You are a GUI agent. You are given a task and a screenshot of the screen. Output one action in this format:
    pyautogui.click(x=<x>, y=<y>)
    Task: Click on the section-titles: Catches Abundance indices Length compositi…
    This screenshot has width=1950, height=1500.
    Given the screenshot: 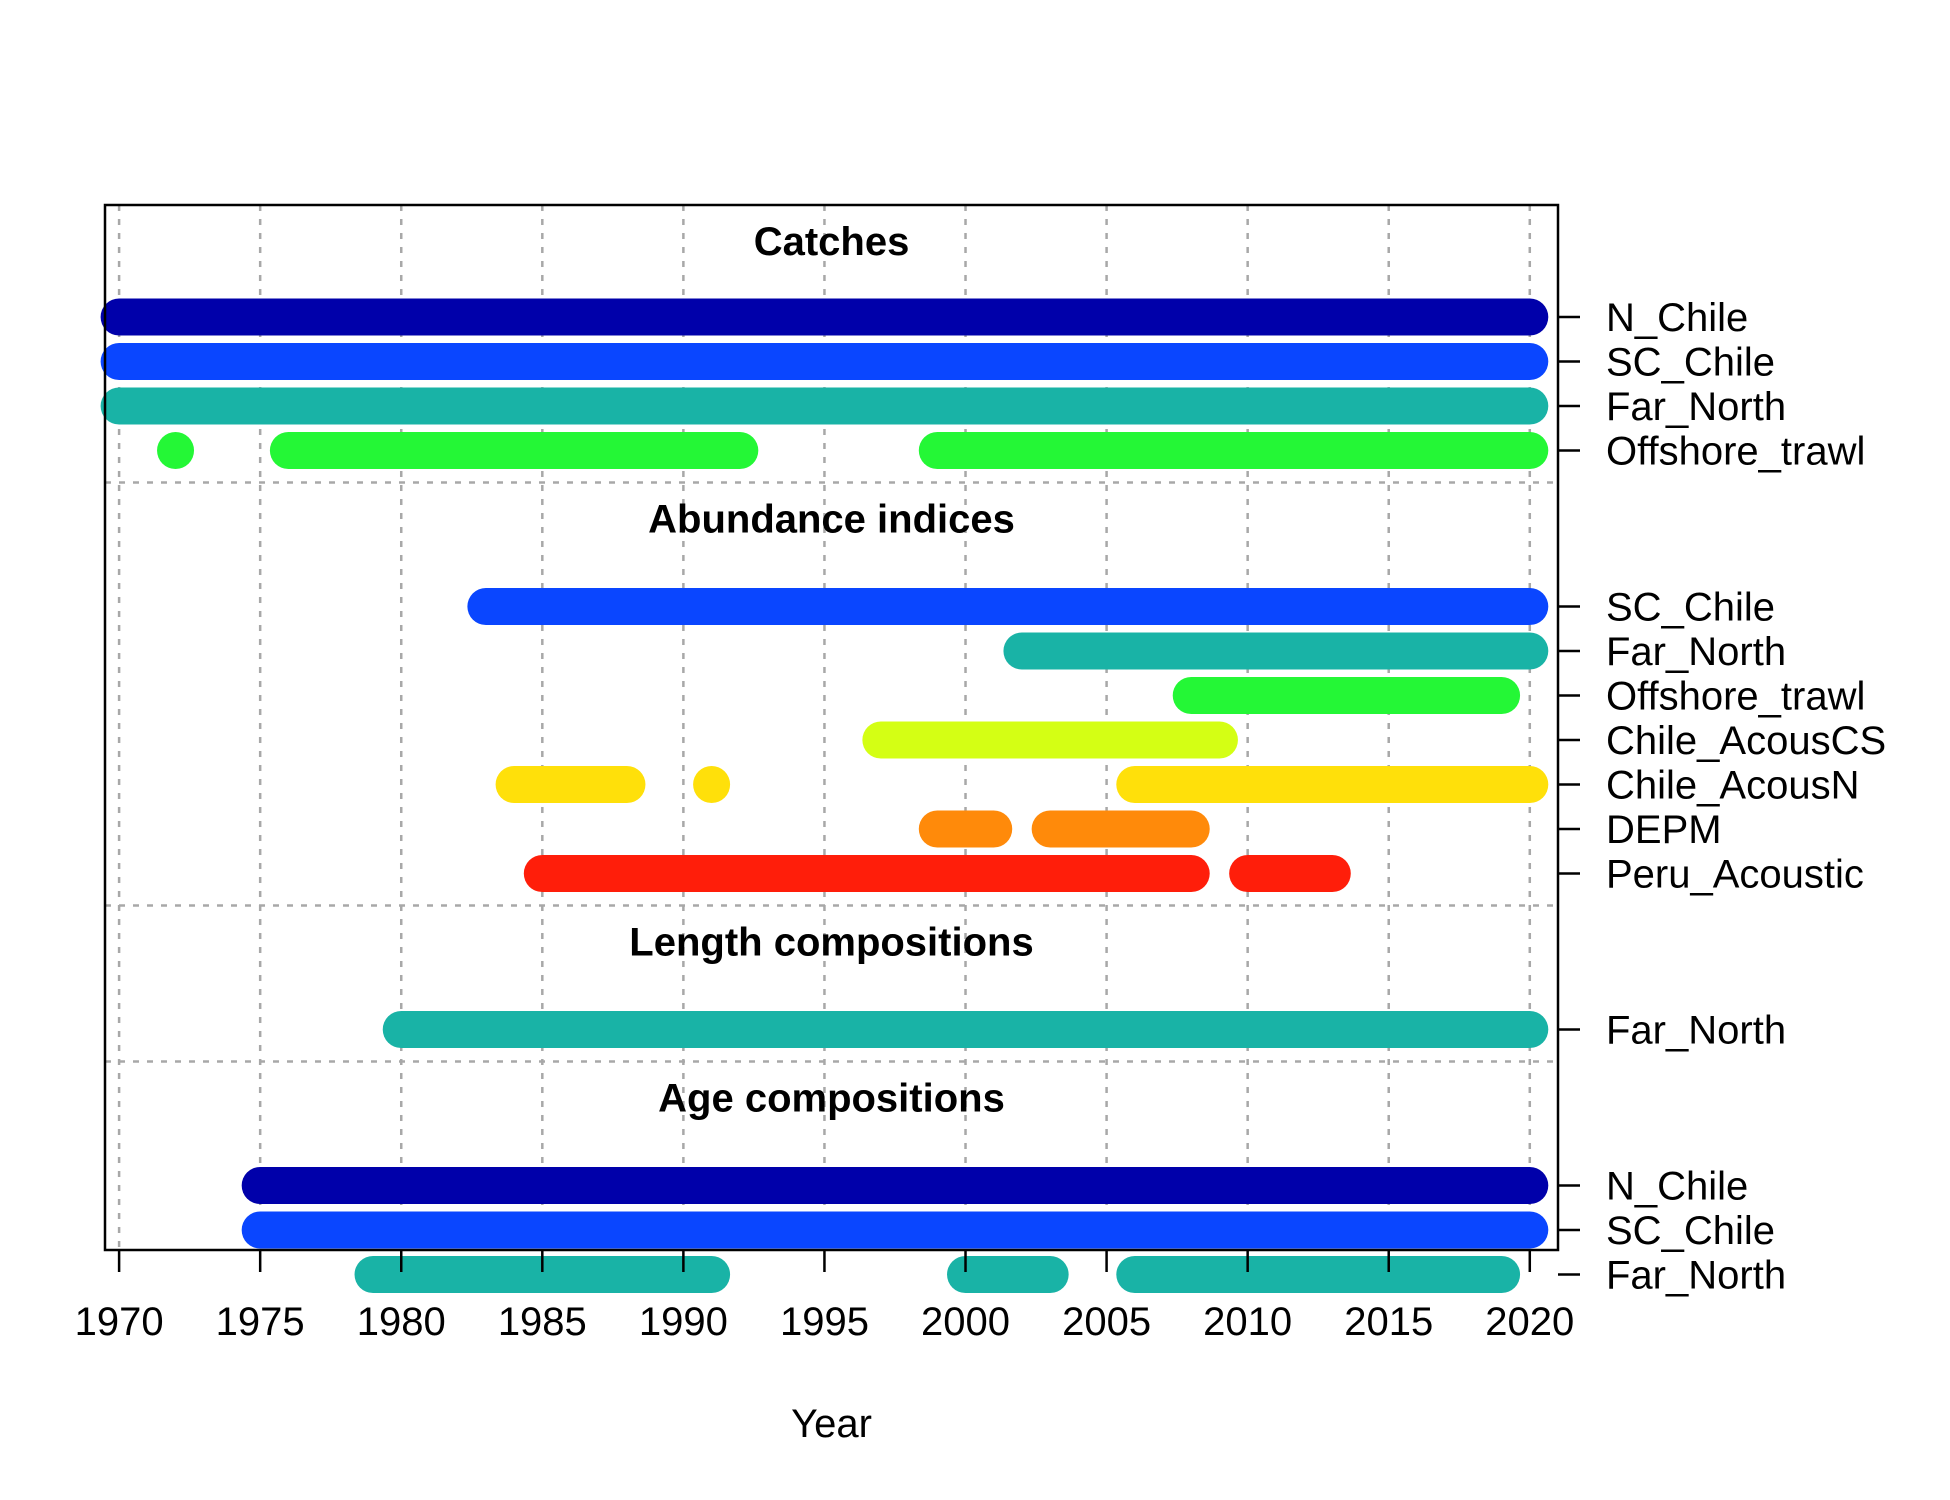 What is the action you would take?
    pyautogui.click(x=831, y=670)
    